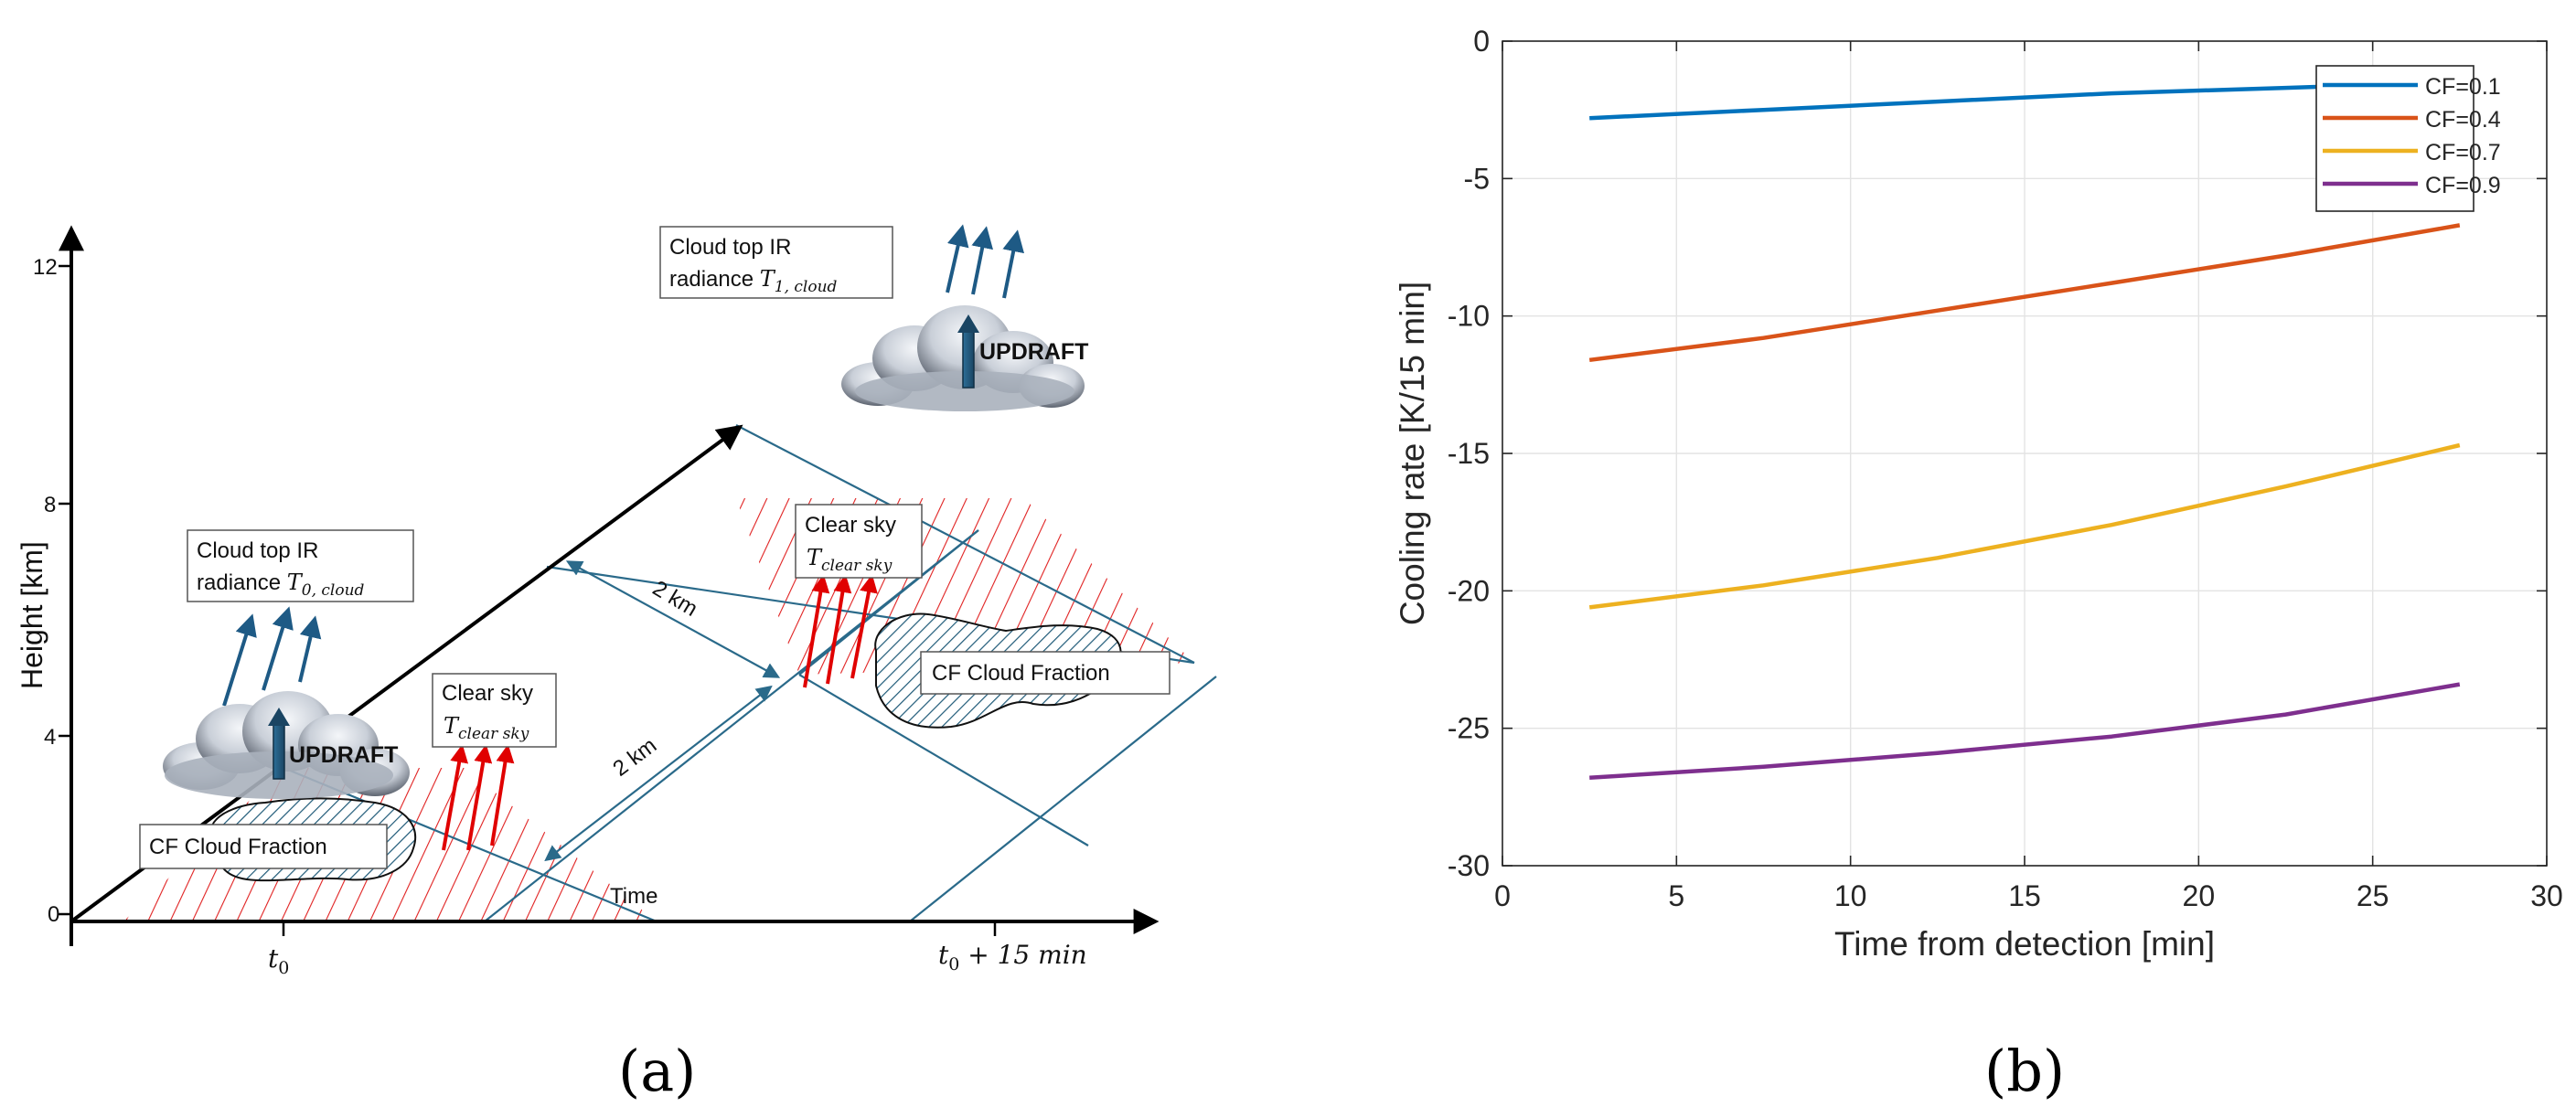 The width and height of the screenshot is (2576, 1118). Describe the element at coordinates (753, 281) in the screenshot. I see `svg-text: radiance T1, cloud` at that location.